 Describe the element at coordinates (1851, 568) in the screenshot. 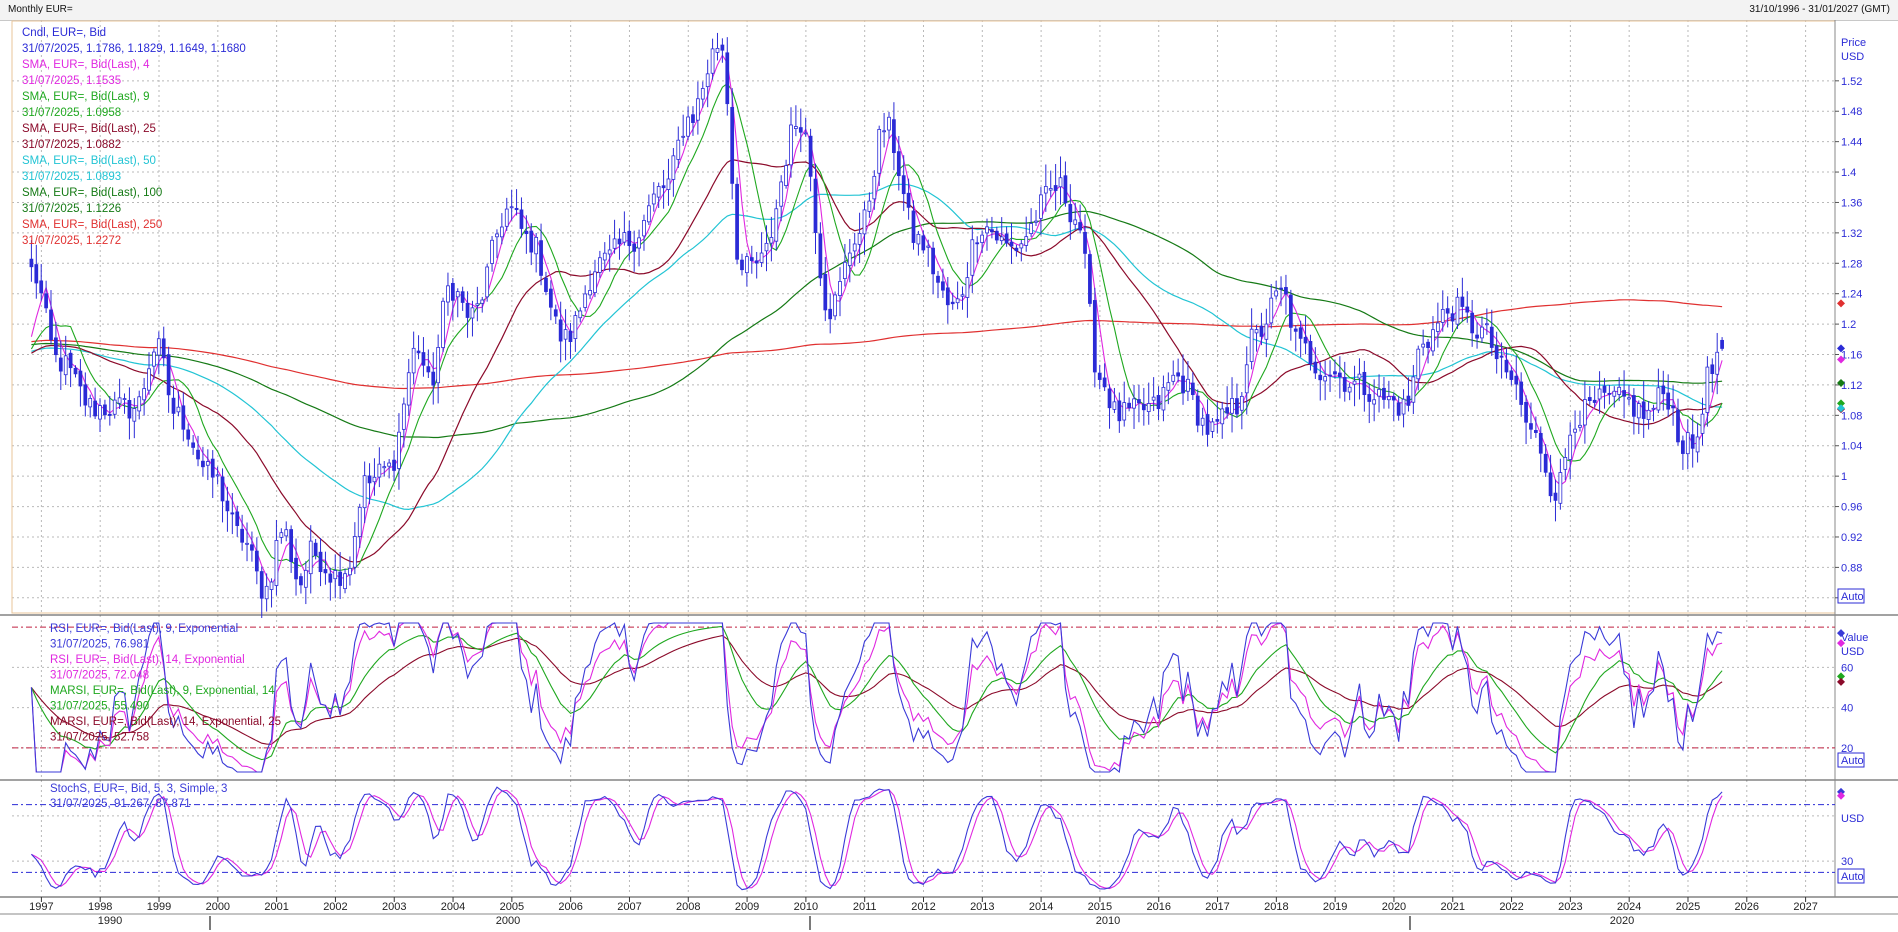

I see `price-tick-label: 0.88` at that location.